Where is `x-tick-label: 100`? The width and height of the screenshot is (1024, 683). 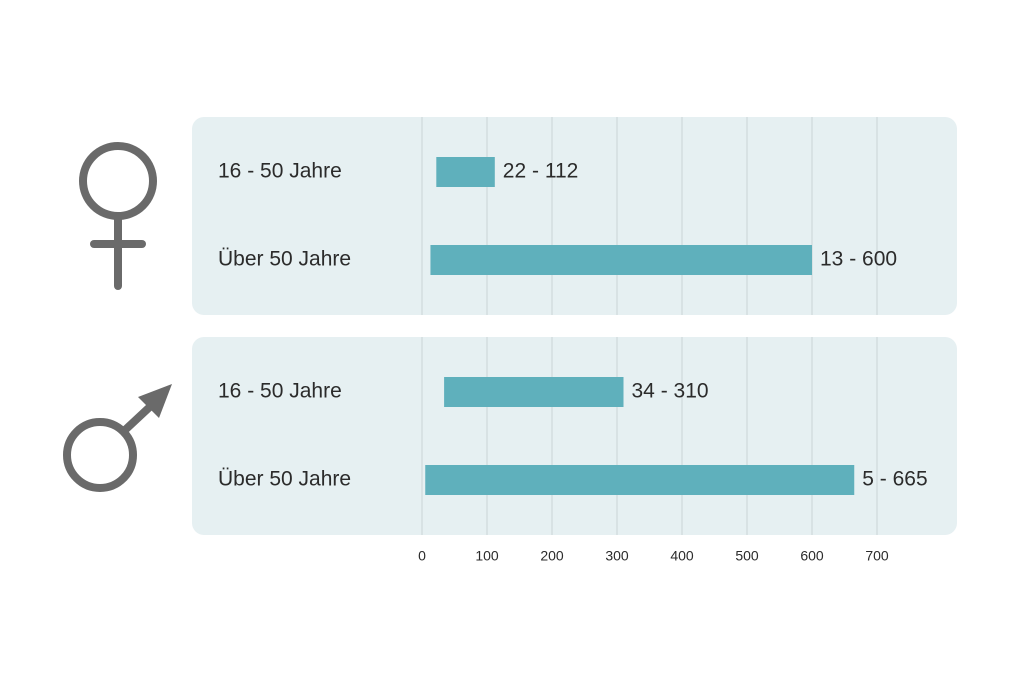 x-tick-label: 100 is located at coordinates (487, 556).